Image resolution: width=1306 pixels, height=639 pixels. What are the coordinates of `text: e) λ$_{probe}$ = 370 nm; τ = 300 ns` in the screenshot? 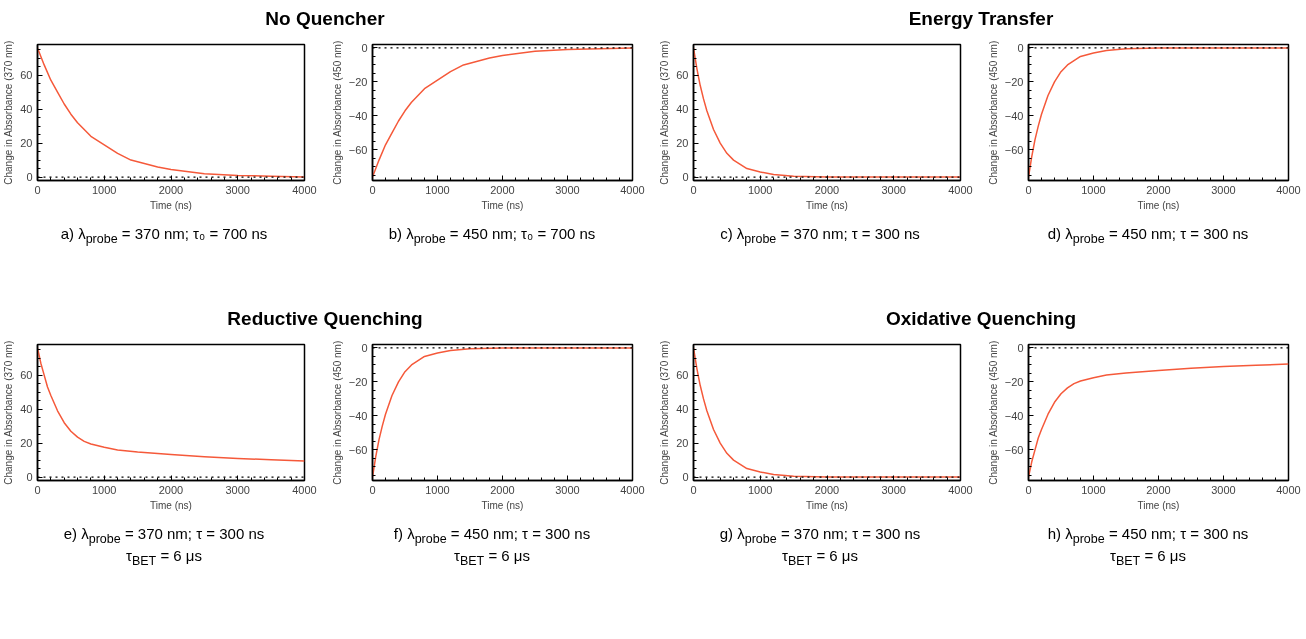 It's located at (164, 535).